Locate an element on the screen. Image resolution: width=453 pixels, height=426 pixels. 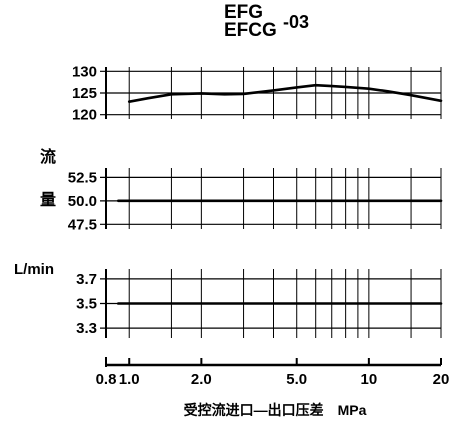
y-tick-label: 3.5 is located at coordinates (86, 304).